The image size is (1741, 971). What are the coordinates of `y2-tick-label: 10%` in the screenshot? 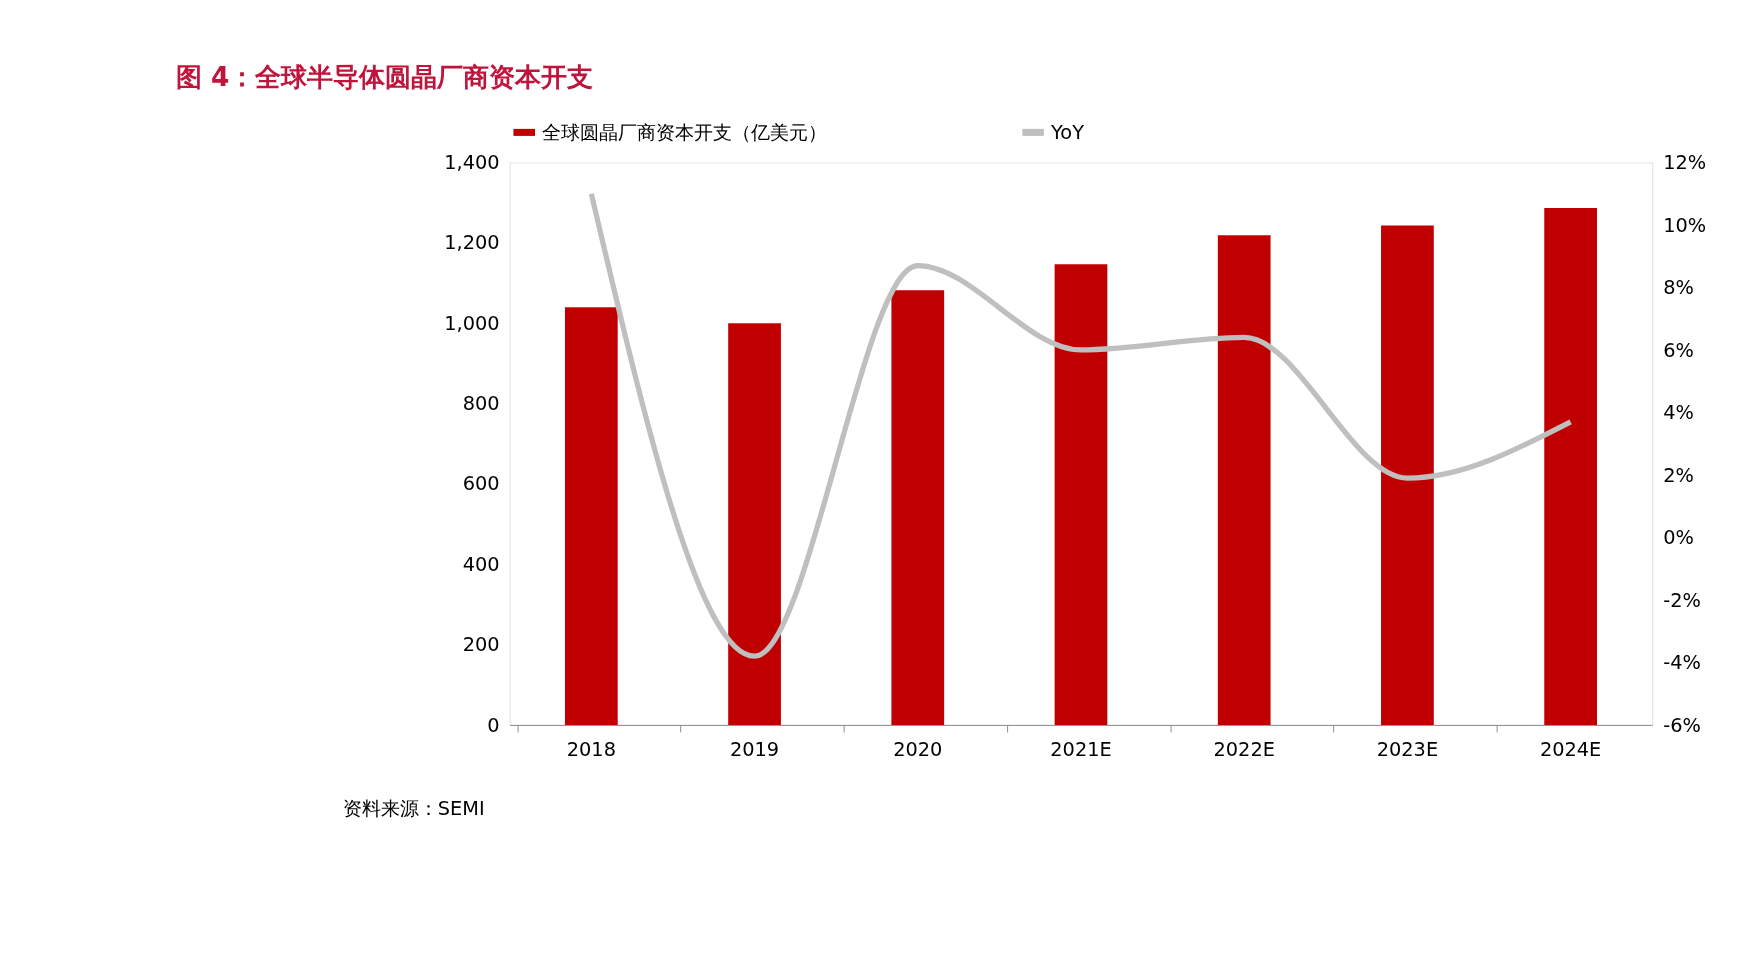 It's located at (1685, 225).